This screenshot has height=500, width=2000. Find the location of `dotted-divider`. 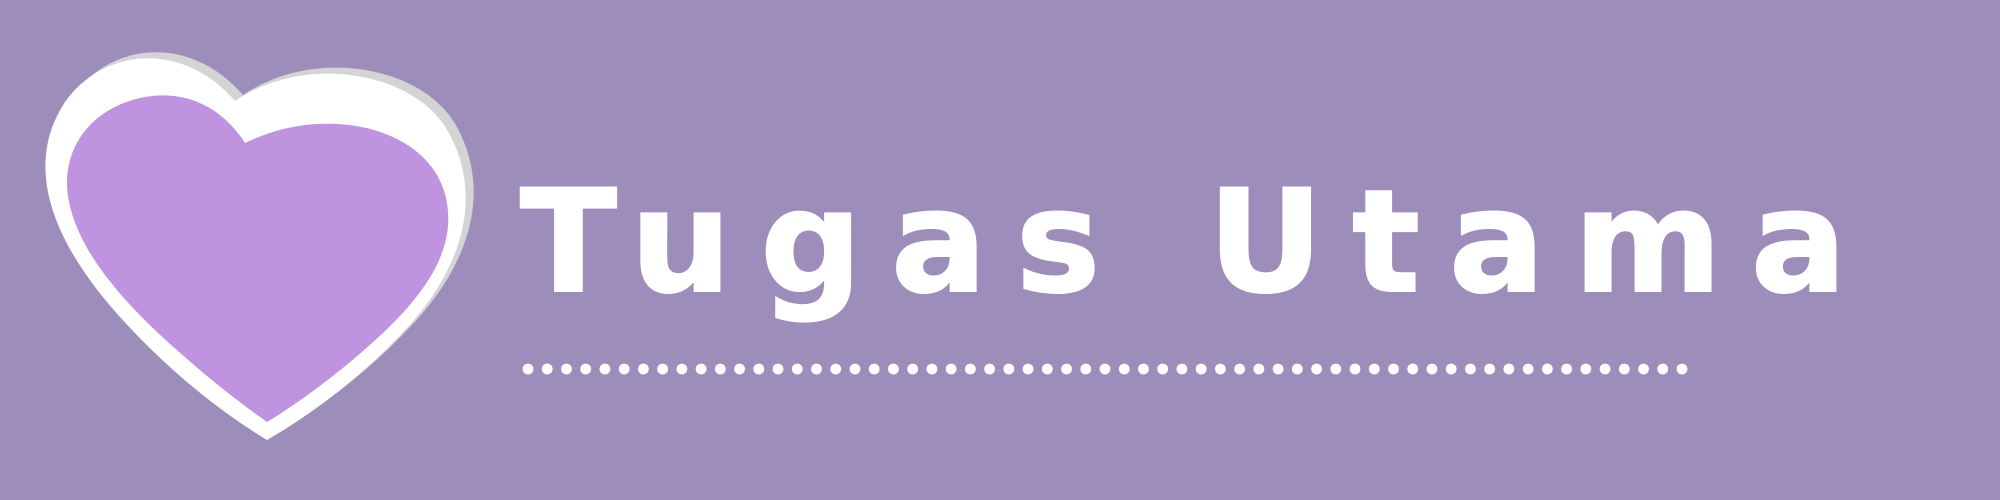

dotted-divider is located at coordinates (1105, 369).